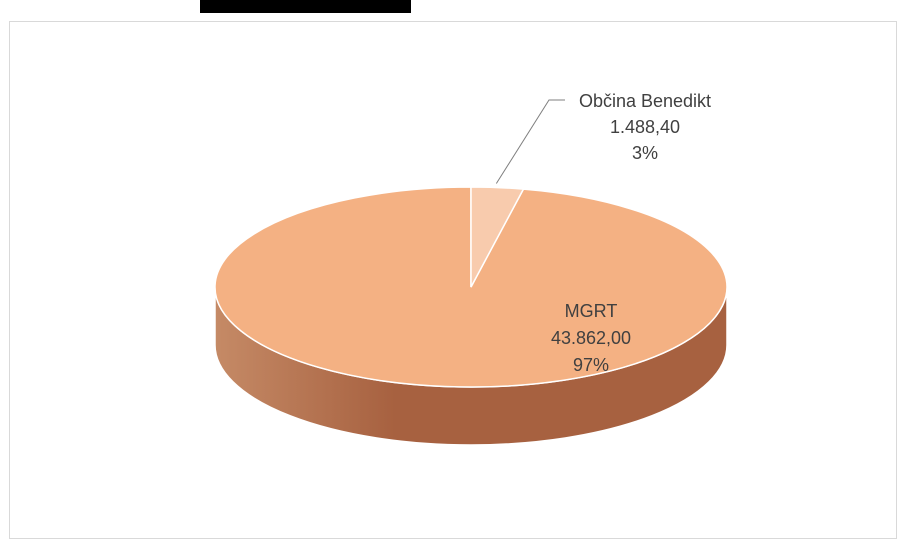  I want to click on leader-line, so click(530, 141).